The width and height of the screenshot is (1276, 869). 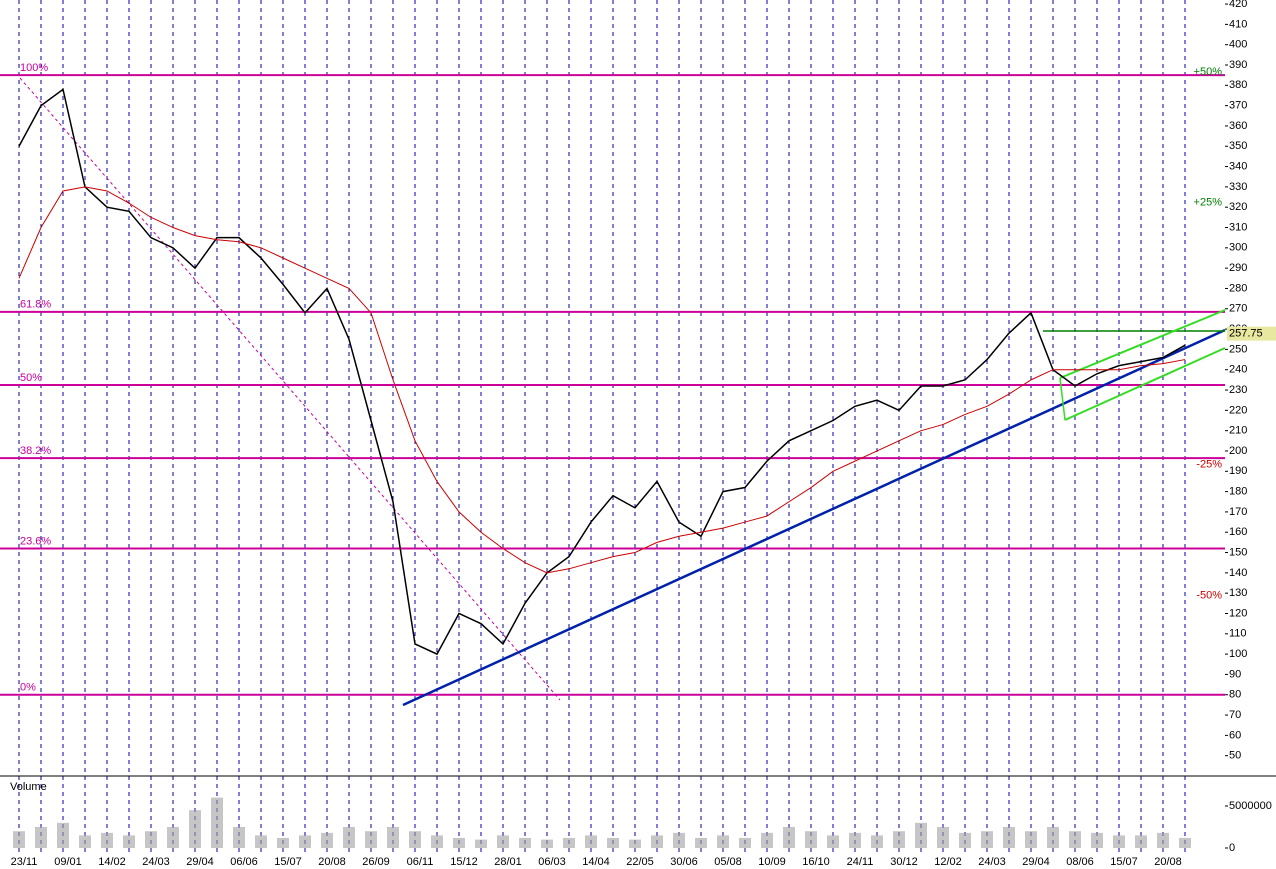 What do you see at coordinates (31, 378) in the screenshot?
I see `fib-label: 50%` at bounding box center [31, 378].